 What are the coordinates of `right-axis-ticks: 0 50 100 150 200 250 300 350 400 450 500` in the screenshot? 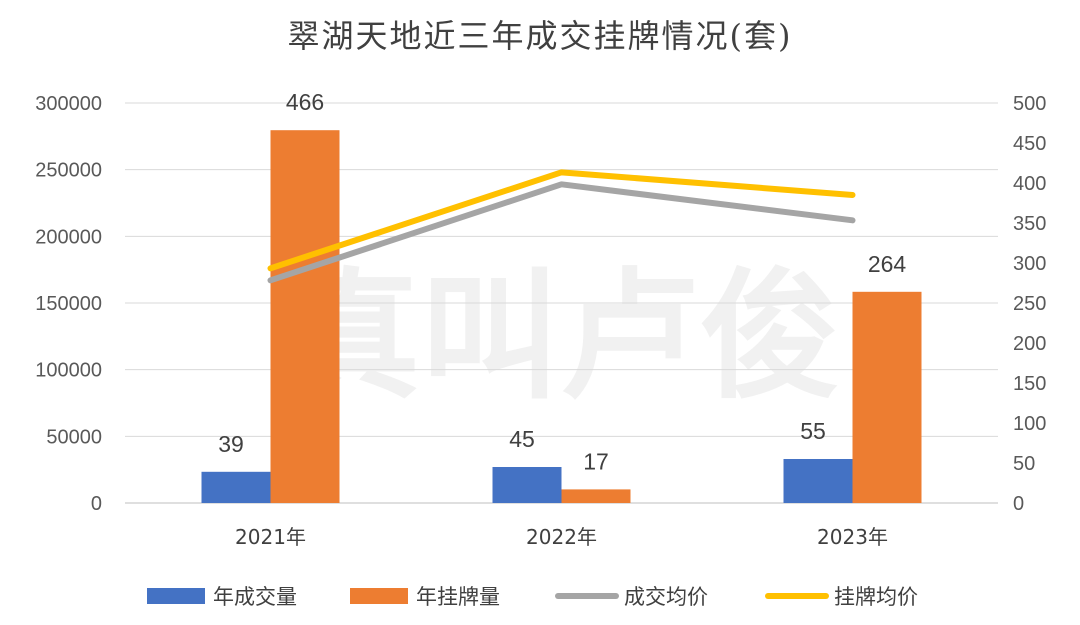 It's located at (1029, 304).